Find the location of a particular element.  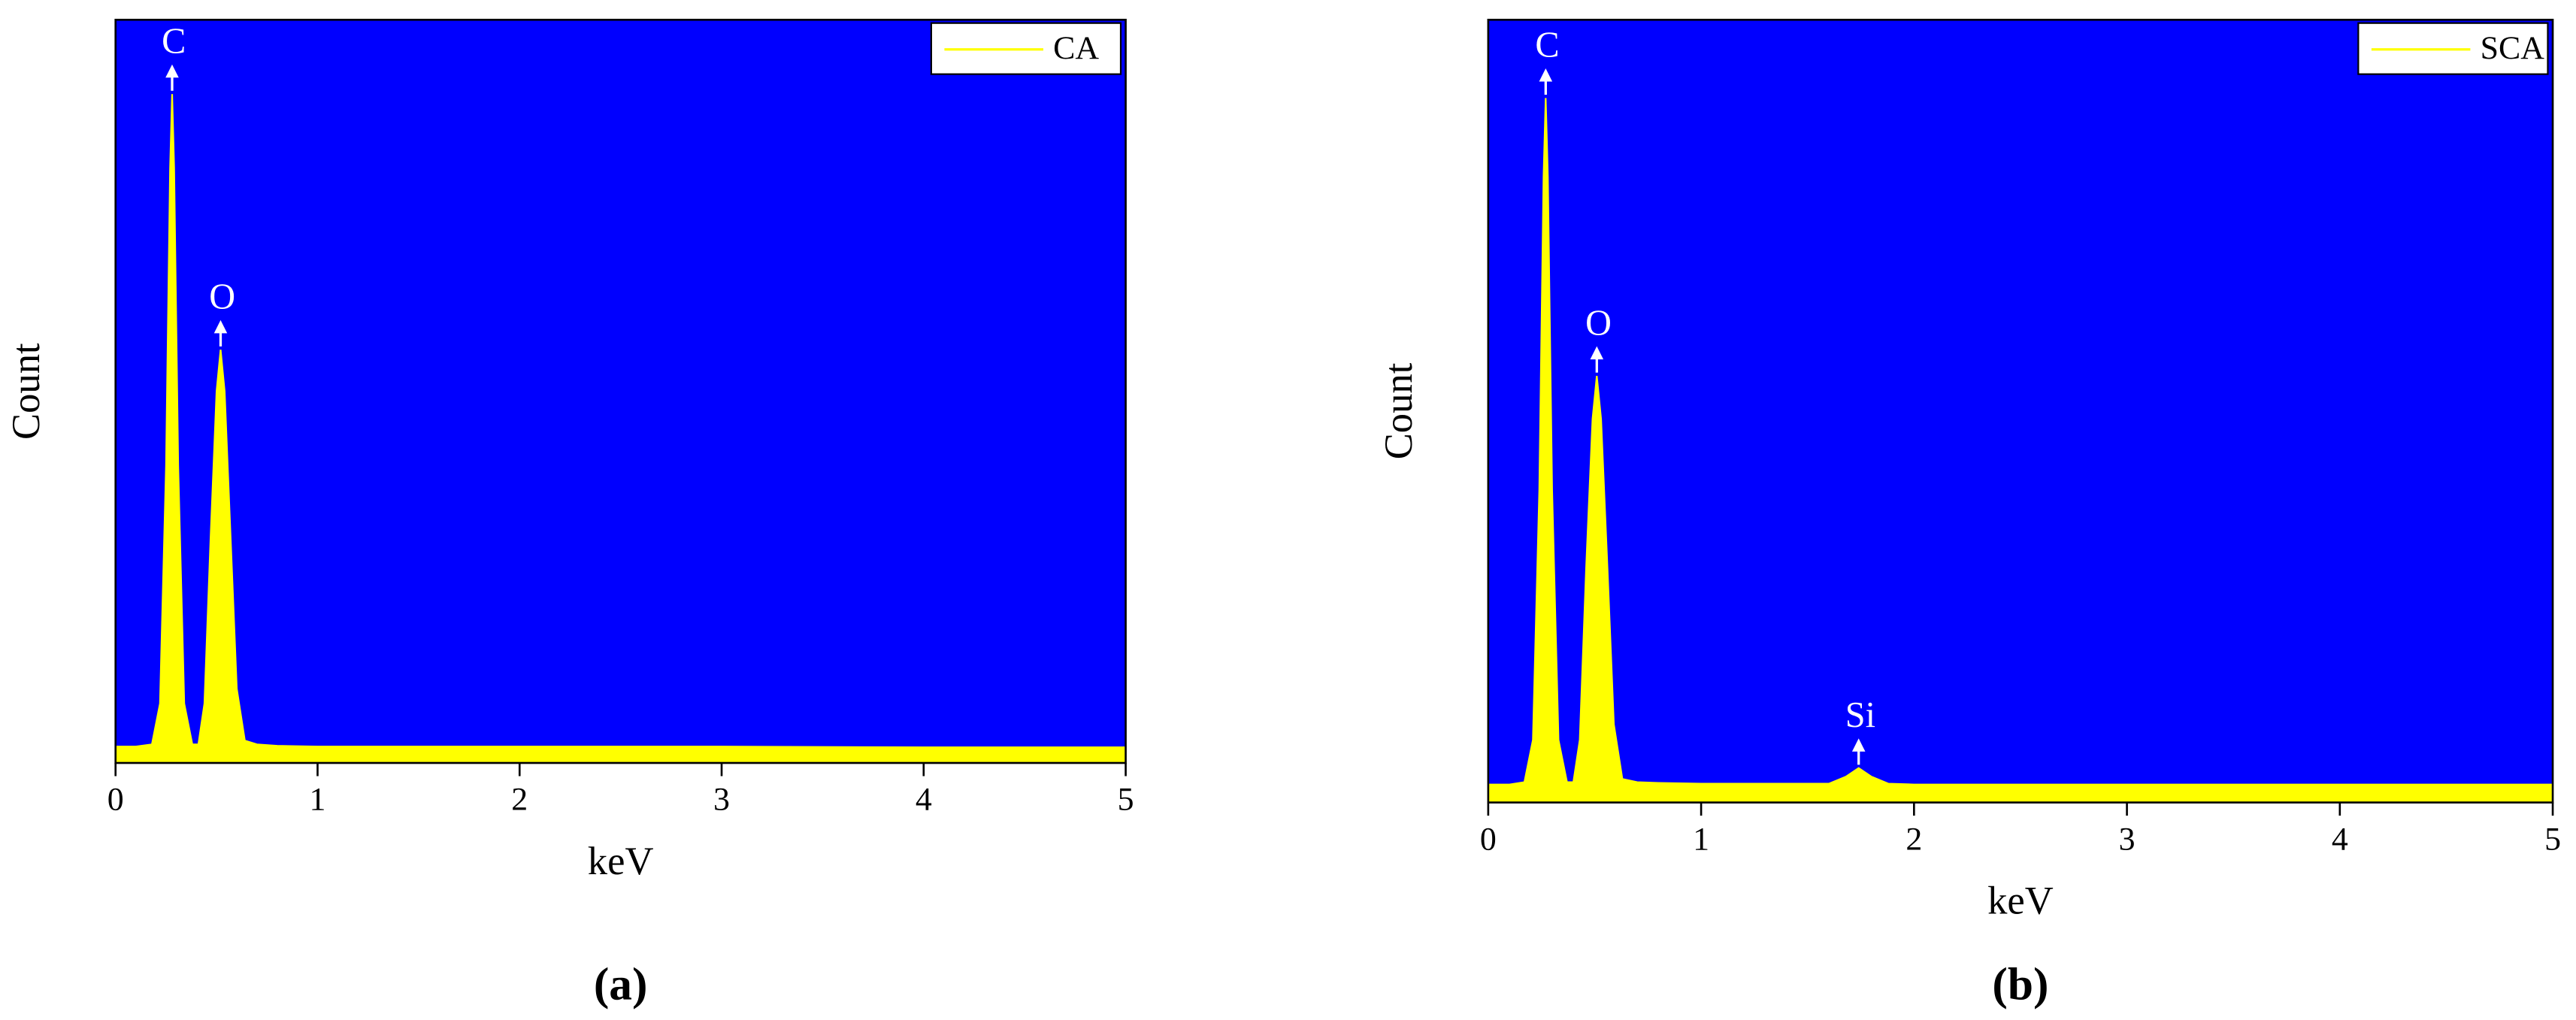

panel-label: (b) is located at coordinates (2020, 983).